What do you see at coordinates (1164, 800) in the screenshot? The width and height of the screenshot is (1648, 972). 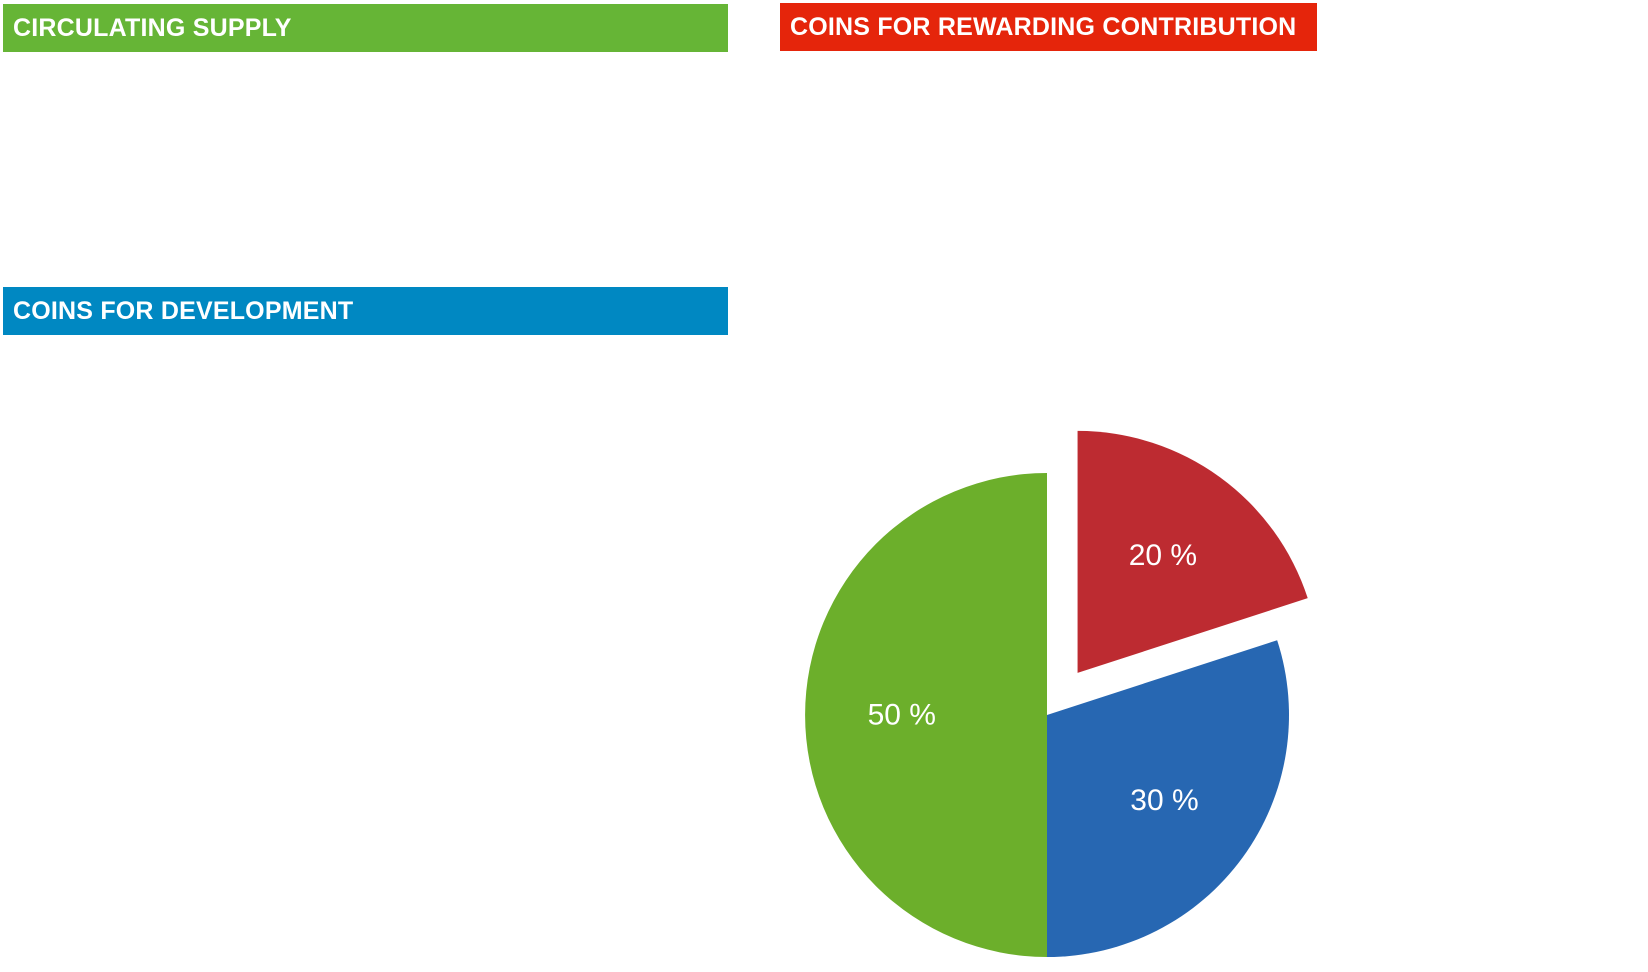 I see `pie-label-development: 30 %` at bounding box center [1164, 800].